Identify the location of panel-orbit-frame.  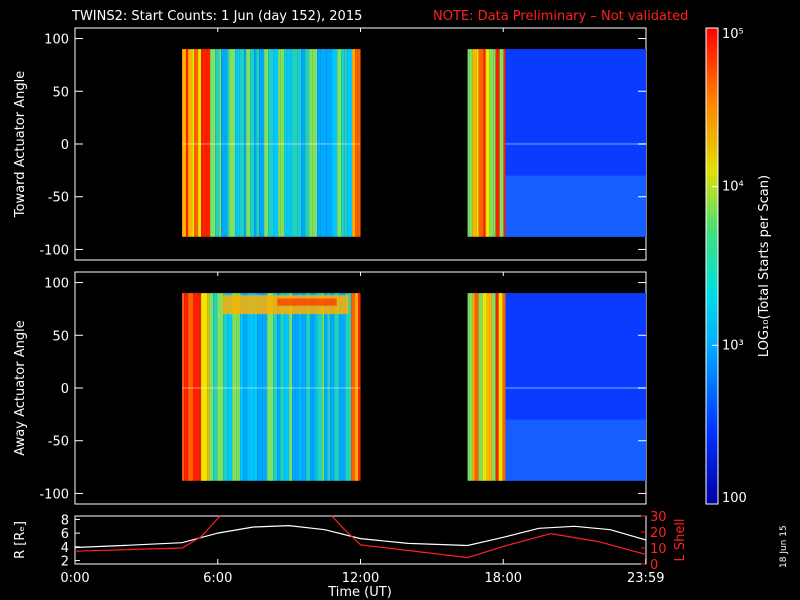
(360, 540).